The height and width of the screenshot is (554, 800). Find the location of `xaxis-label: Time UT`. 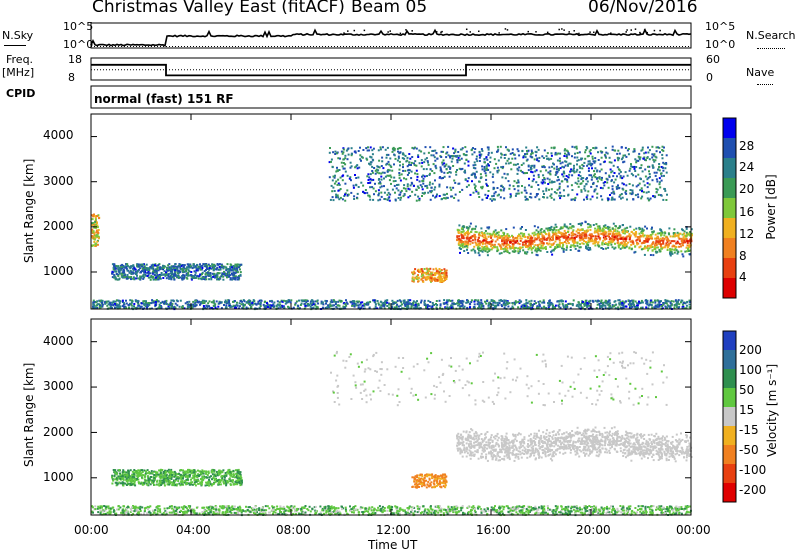

xaxis-label: Time UT is located at coordinates (393, 545).